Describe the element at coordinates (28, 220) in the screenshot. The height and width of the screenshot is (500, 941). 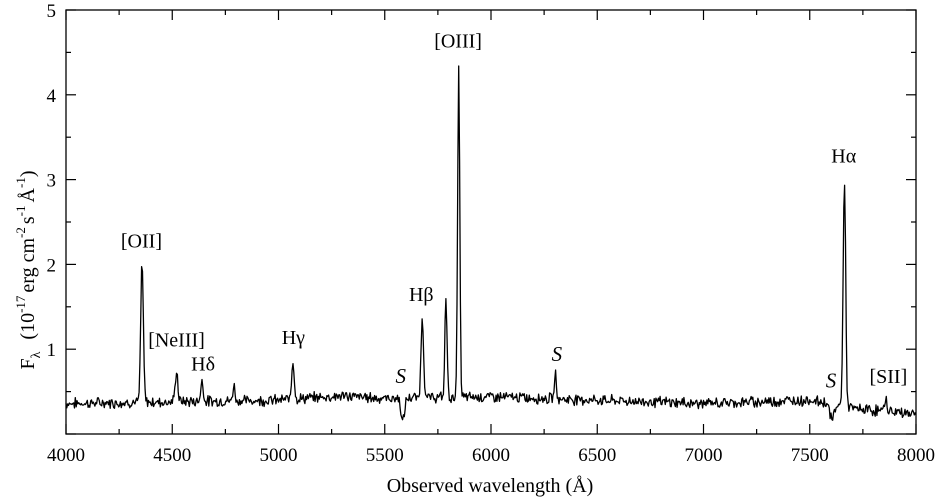
I see `y-axis-units-s: s` at that location.